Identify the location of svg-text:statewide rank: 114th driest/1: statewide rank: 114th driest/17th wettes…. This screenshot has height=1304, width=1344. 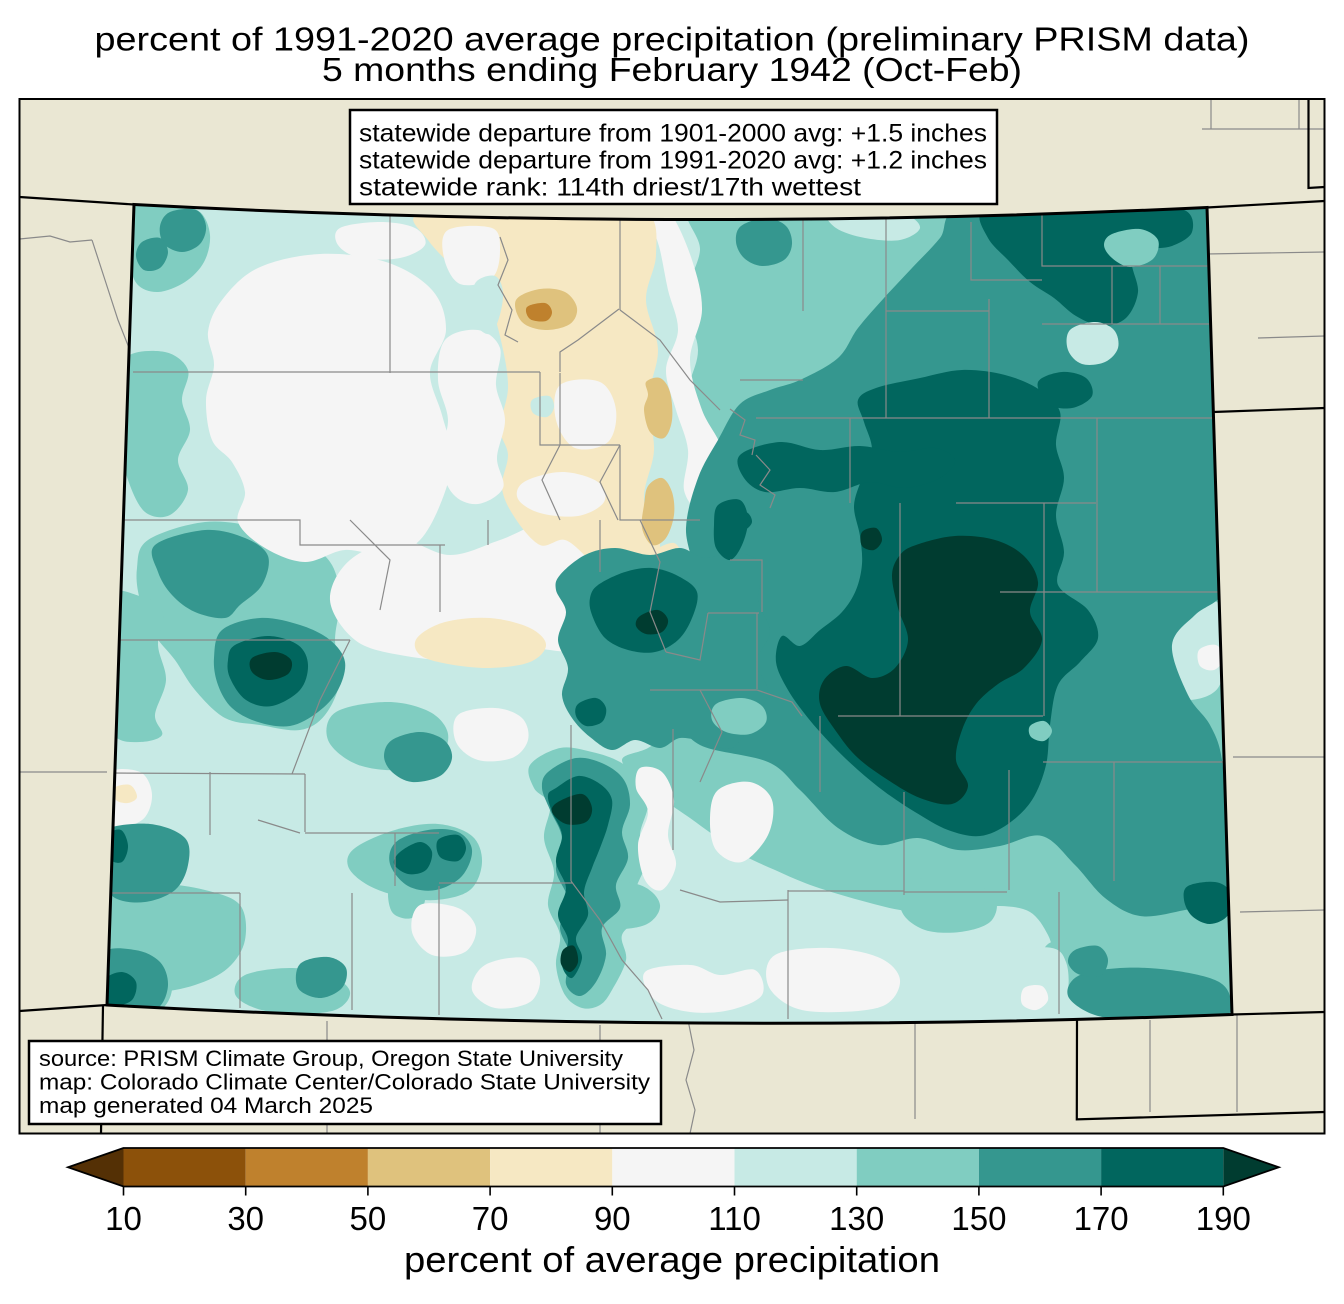
(610, 188).